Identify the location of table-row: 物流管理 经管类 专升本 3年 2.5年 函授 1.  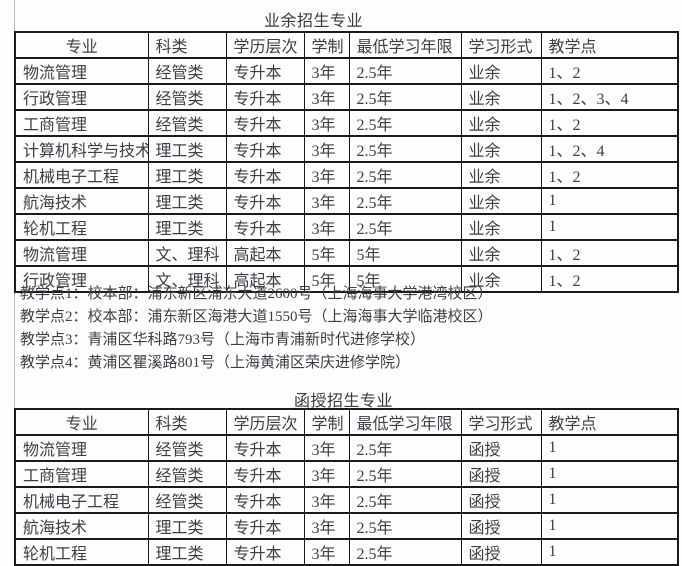
(346, 448).